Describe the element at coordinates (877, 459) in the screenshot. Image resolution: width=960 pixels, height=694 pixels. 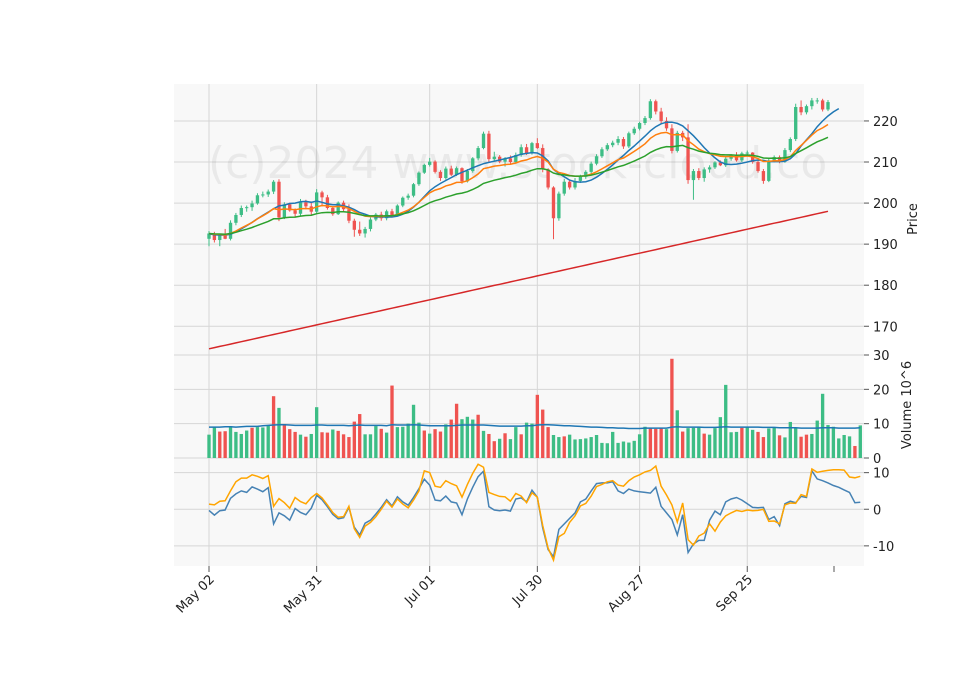
I see `volume-tick-label: 0` at that location.